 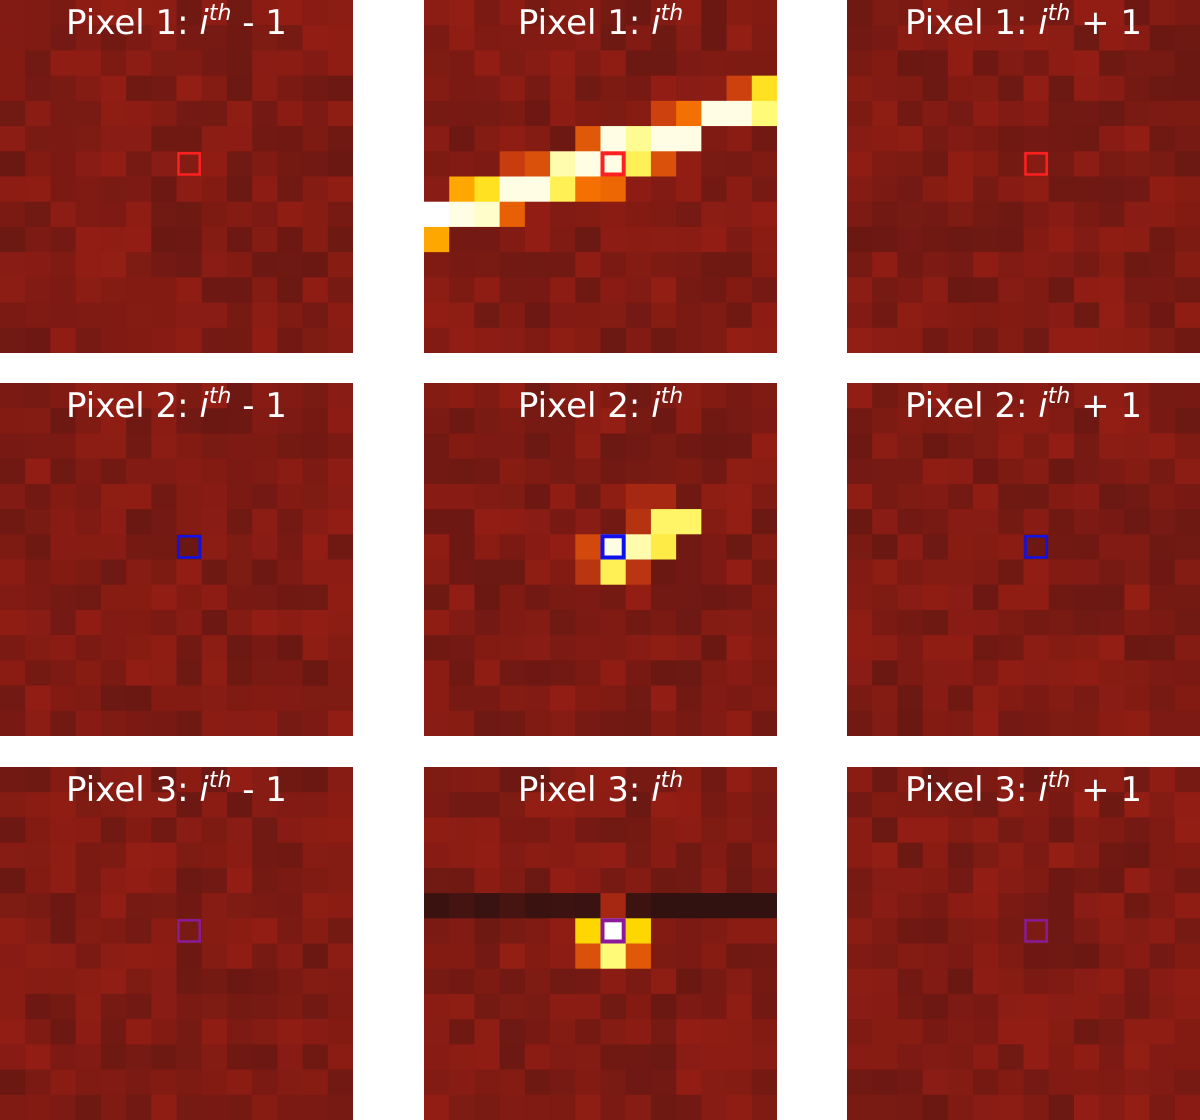 What do you see at coordinates (1023, 943) in the screenshot?
I see `heatmap-panel: Pixel 3: ith + 1` at bounding box center [1023, 943].